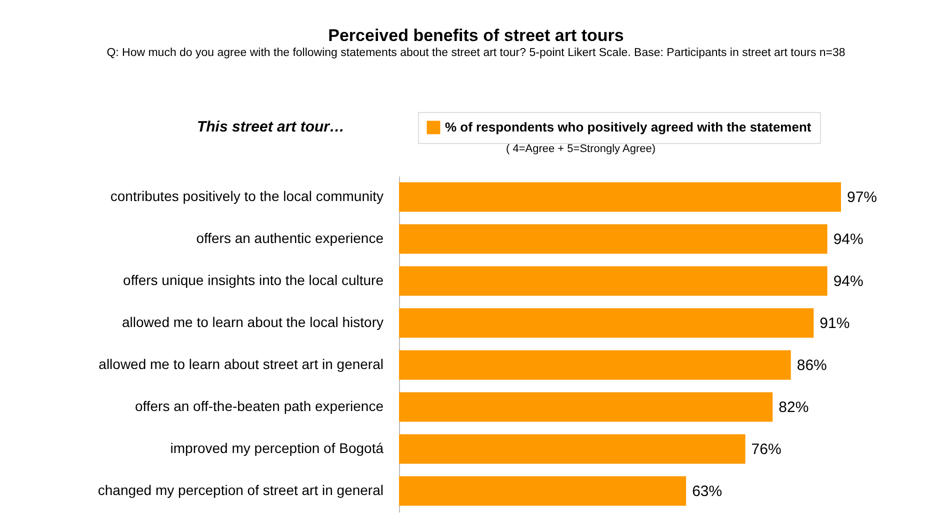 The height and width of the screenshot is (516, 931). What do you see at coordinates (277, 448) in the screenshot?
I see `y-tick-label: improved my perception of Bogotá` at bounding box center [277, 448].